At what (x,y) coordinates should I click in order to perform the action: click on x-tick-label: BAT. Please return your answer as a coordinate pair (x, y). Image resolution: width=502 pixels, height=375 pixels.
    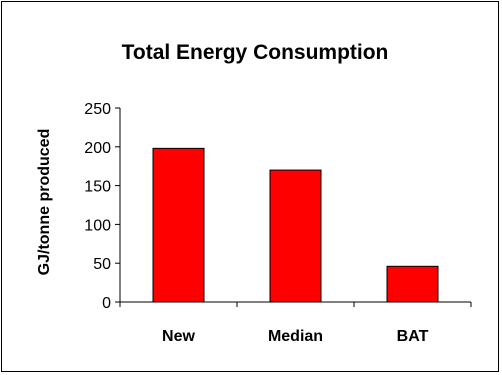
    Looking at the image, I should click on (413, 336).